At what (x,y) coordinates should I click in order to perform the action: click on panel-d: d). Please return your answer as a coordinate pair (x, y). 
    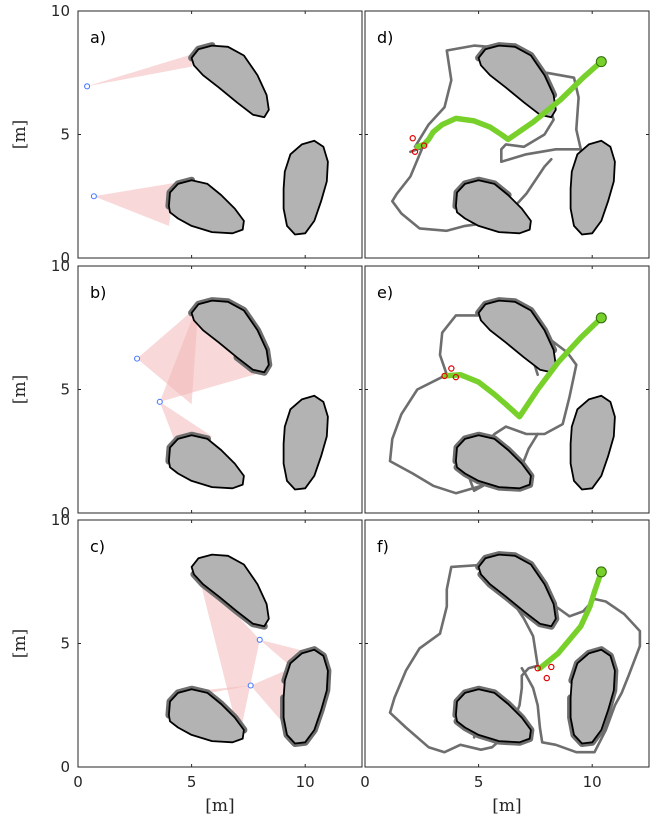
    Looking at the image, I should click on (507, 134).